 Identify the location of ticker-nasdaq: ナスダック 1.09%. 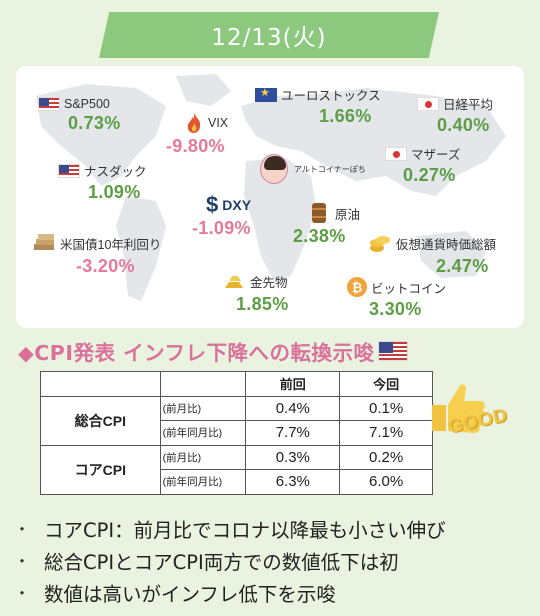
(102, 182).